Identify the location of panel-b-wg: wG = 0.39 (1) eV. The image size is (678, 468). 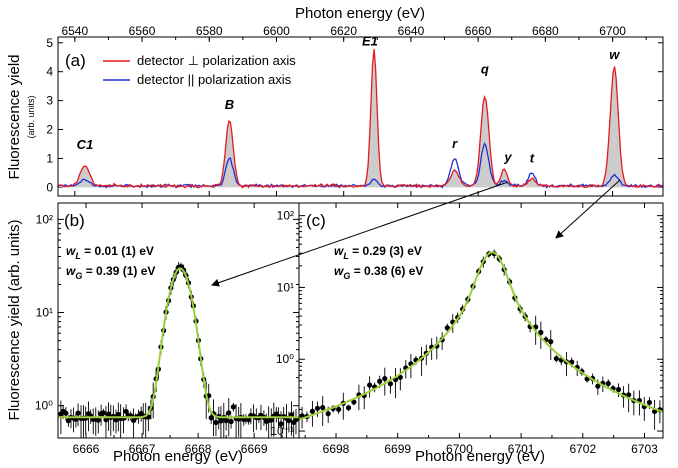
(110, 272).